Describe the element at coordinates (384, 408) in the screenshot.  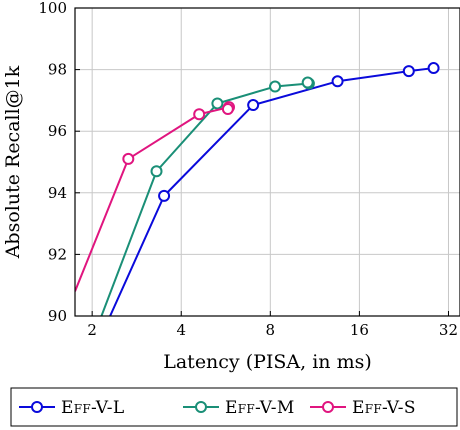
I see `legend-label: Eff-V-S` at that location.